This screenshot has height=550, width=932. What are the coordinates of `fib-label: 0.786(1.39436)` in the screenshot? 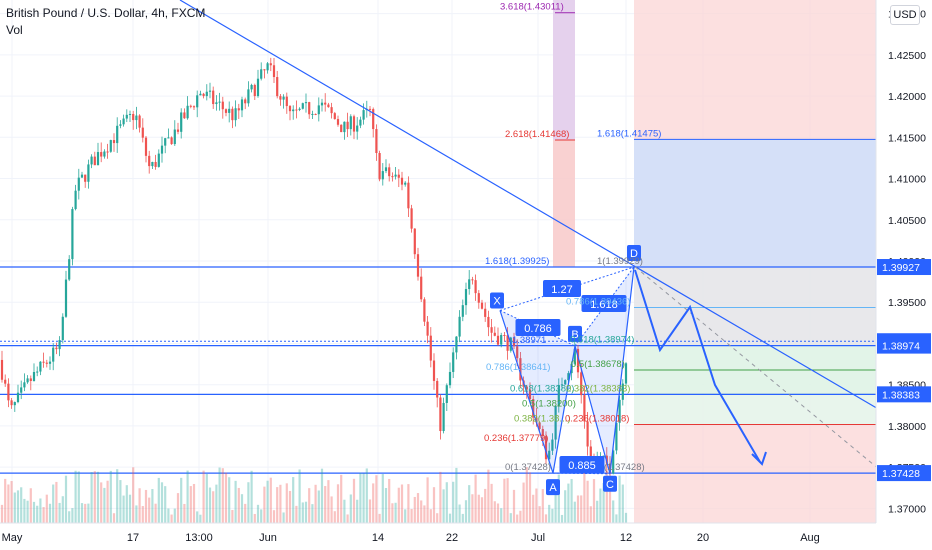 It's located at (598, 302).